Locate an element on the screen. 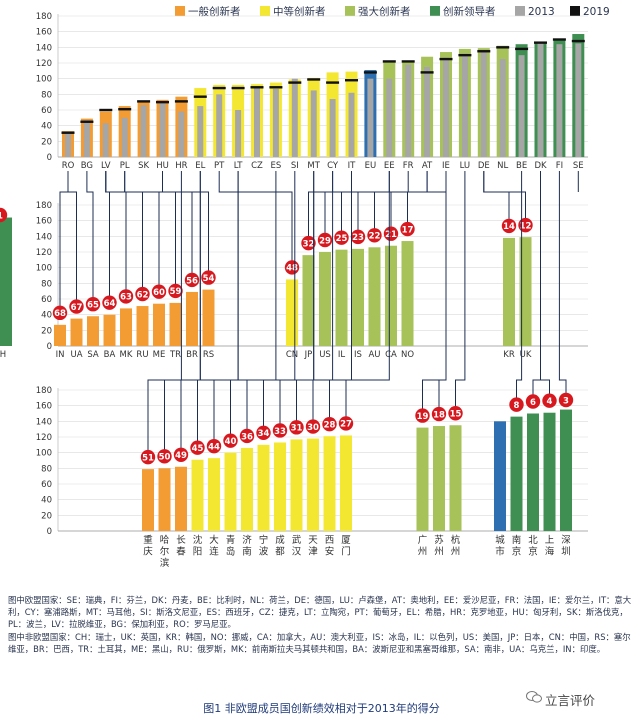 The width and height of the screenshot is (643, 724). x-tick-label: BR is located at coordinates (192, 355).